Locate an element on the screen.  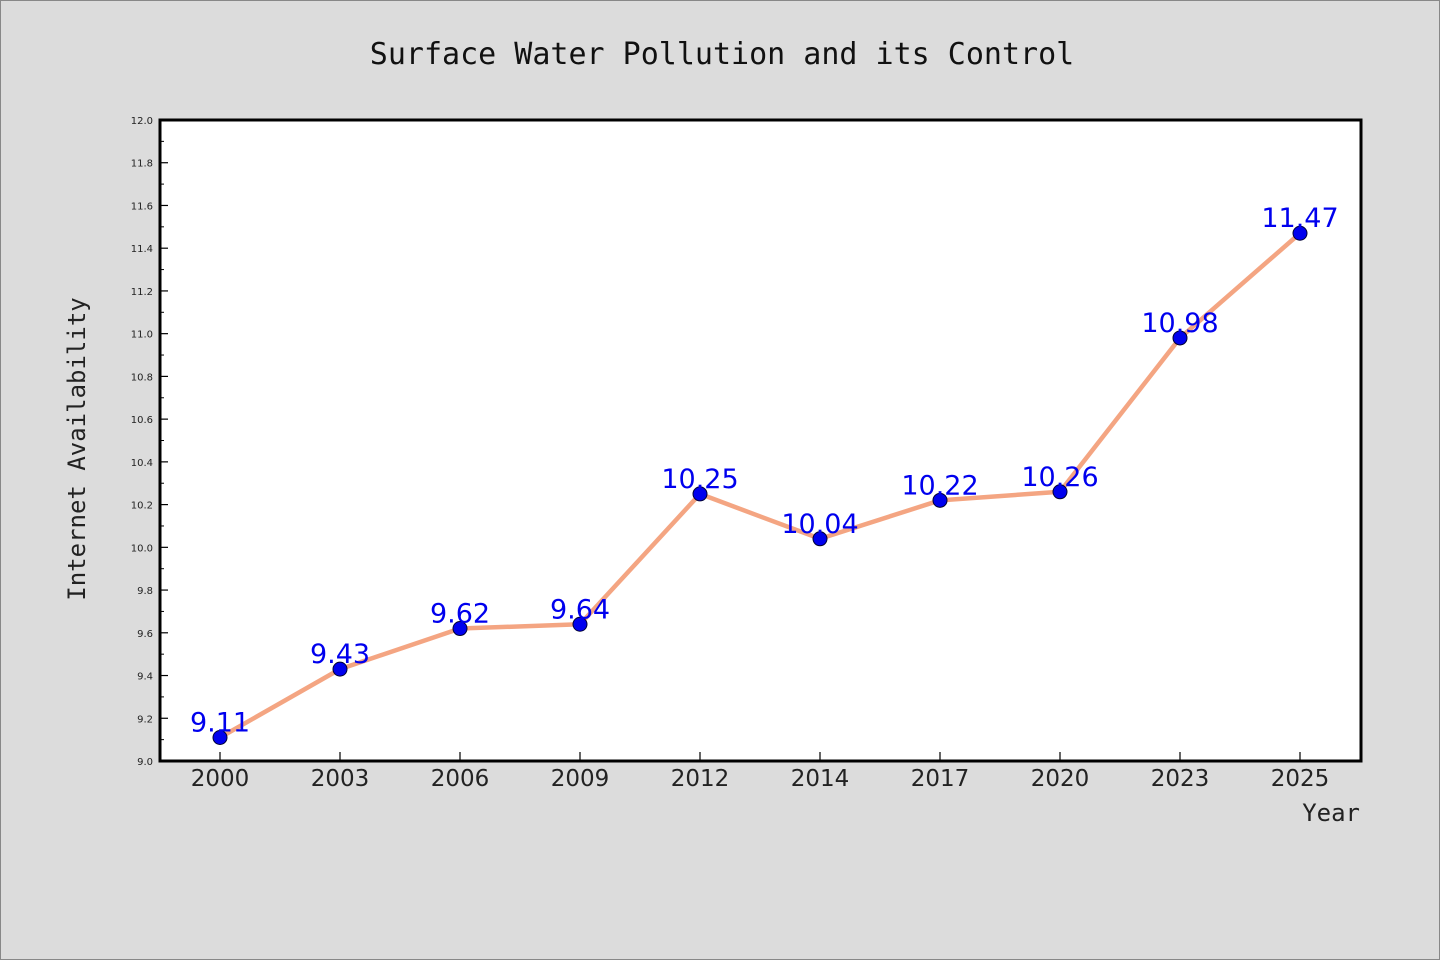
data-label: 10.26 is located at coordinates (1059, 477).